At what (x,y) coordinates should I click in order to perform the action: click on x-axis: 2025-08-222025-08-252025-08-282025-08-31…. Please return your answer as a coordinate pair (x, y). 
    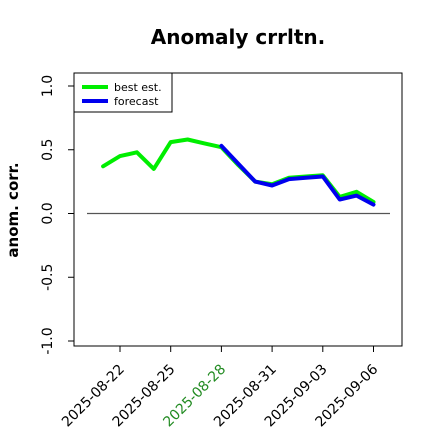
    Looking at the image, I should click on (220, 388).